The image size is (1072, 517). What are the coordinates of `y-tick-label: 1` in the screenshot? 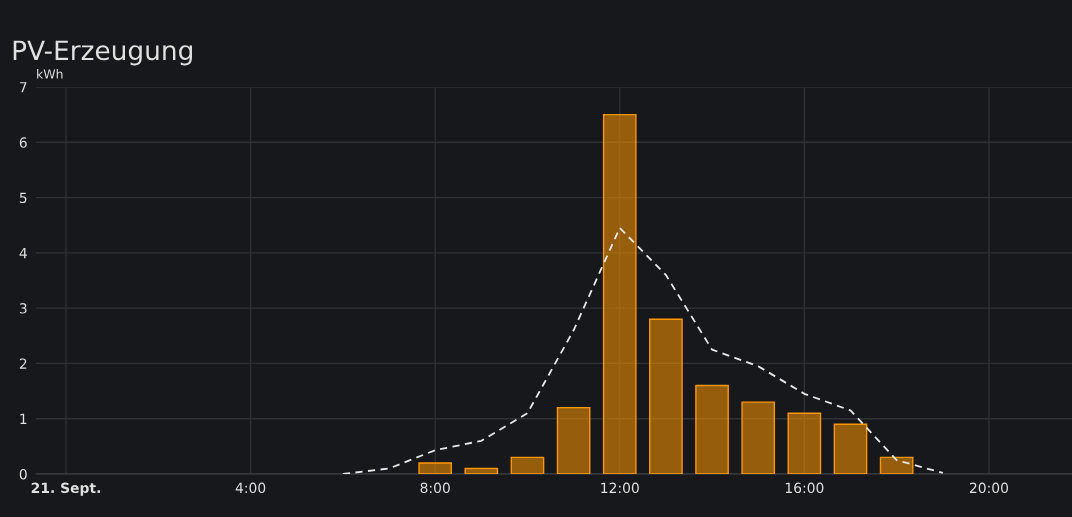 It's located at (23, 418).